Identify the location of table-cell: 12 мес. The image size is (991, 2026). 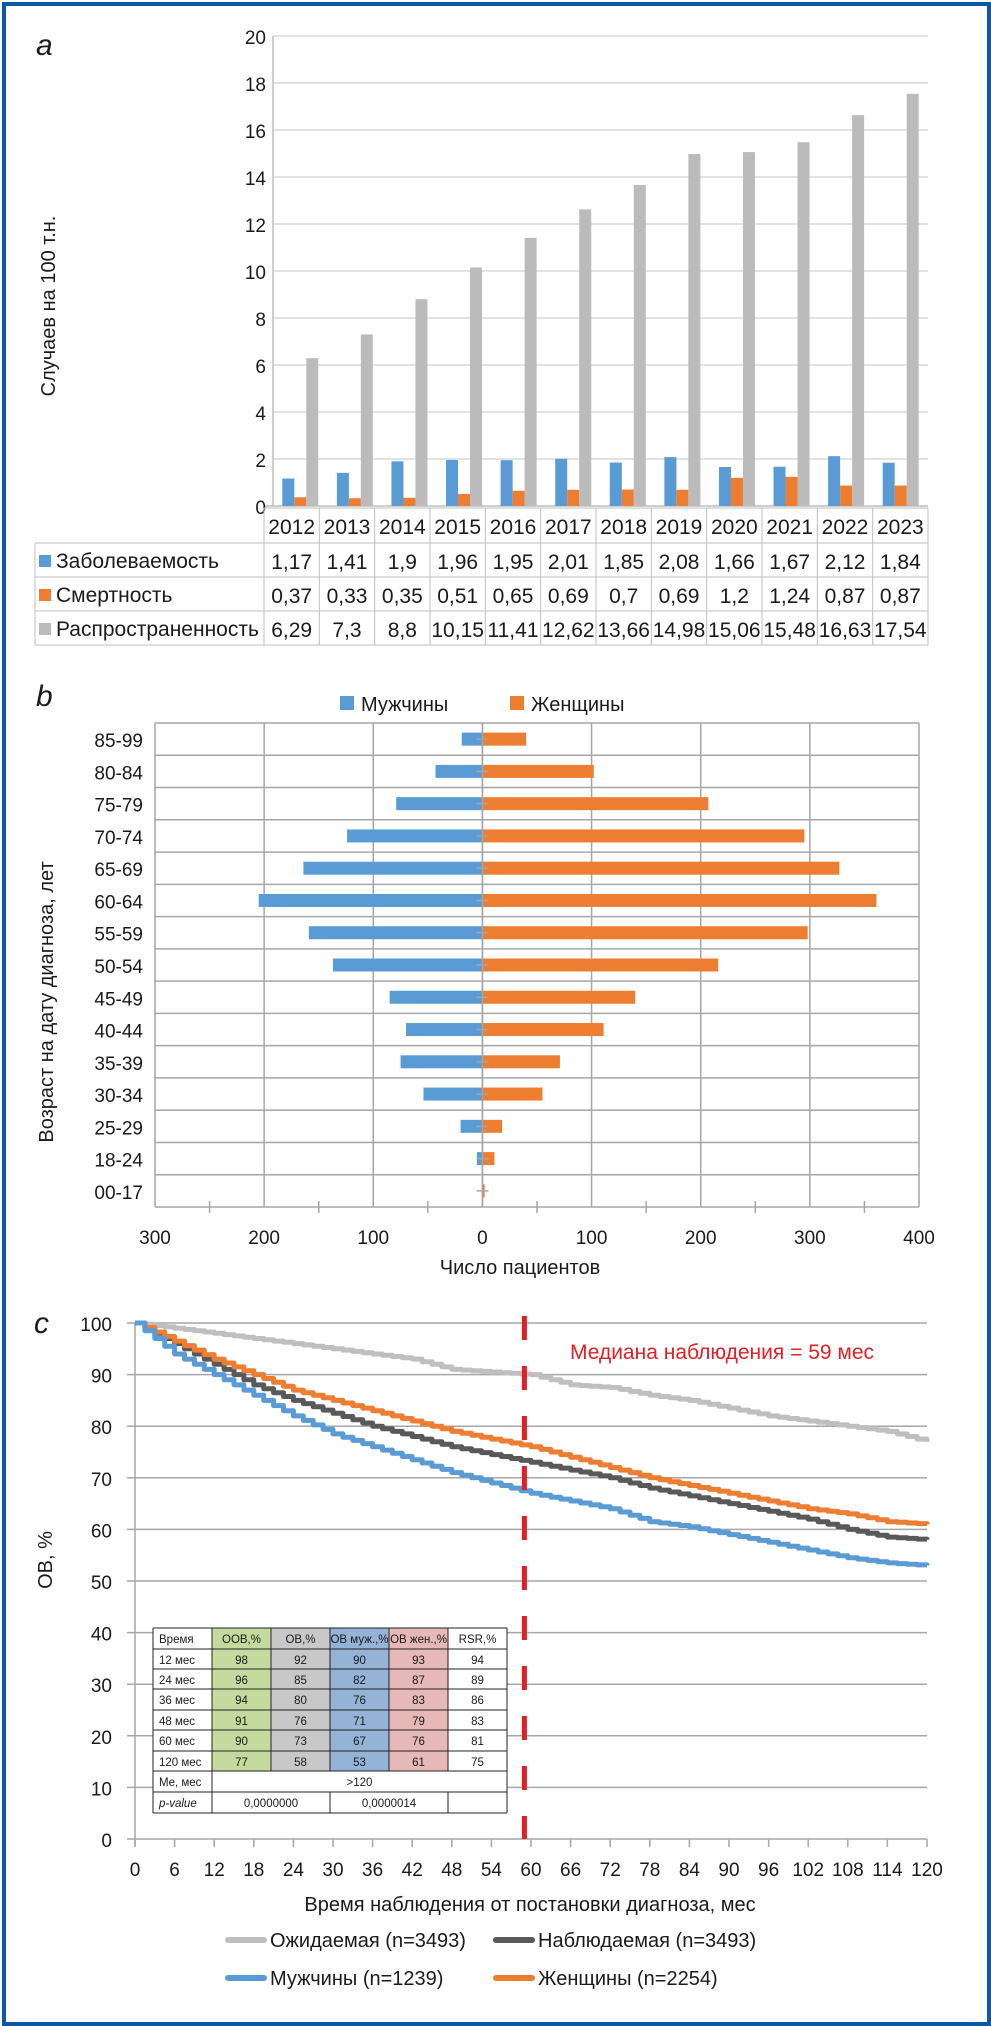
(177, 1661).